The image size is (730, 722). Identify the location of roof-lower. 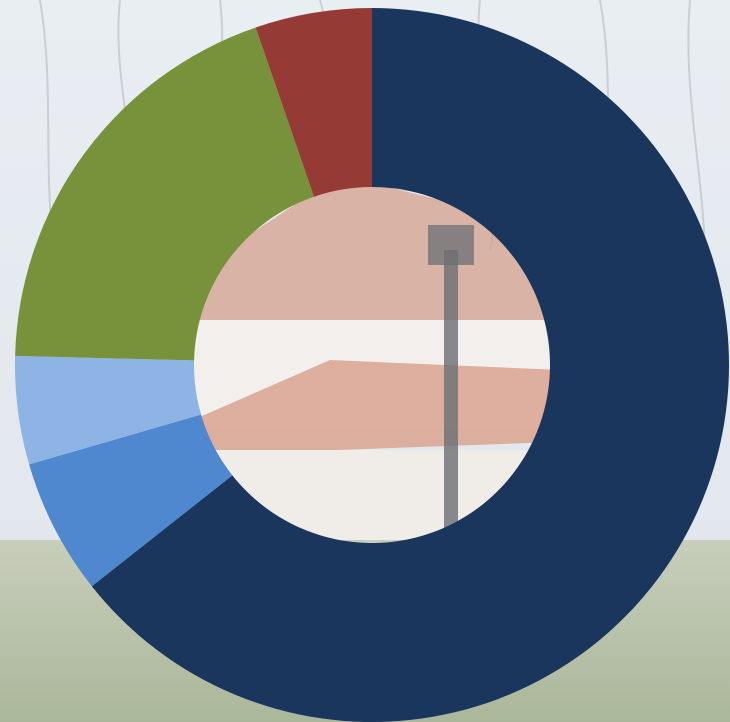
(390, 407).